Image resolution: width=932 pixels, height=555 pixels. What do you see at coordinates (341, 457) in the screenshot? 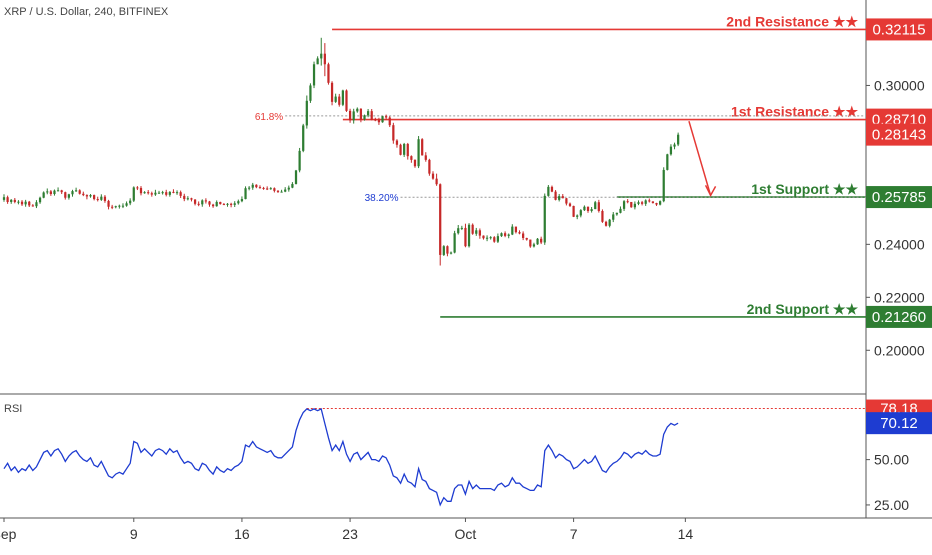
I see `rsi-line` at bounding box center [341, 457].